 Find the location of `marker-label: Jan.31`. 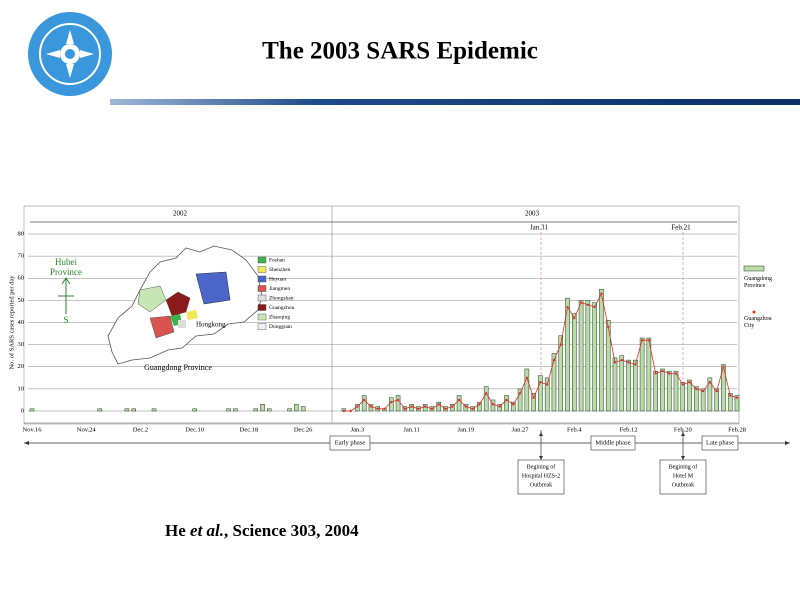

marker-label: Jan.31 is located at coordinates (539, 228).